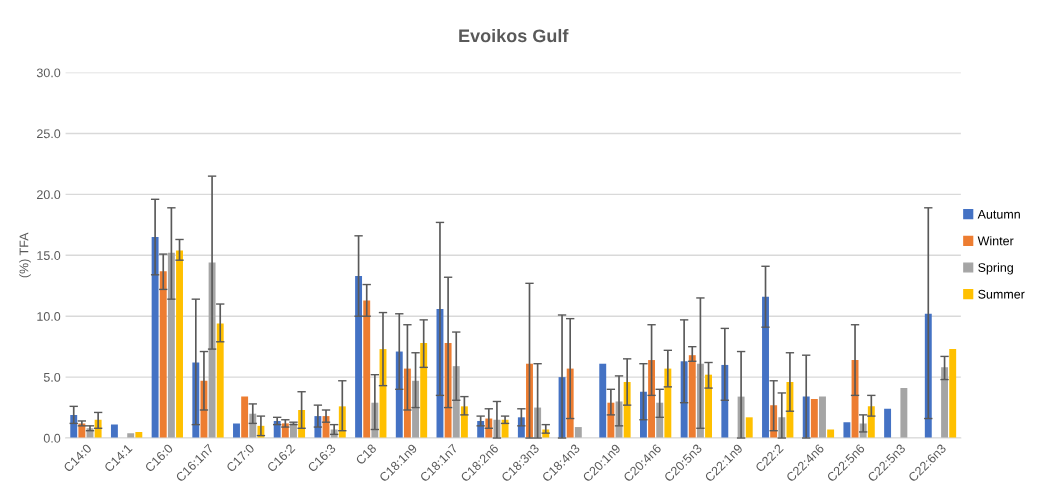  Describe the element at coordinates (995, 241) in the screenshot. I see `legend-label: Winter` at that location.